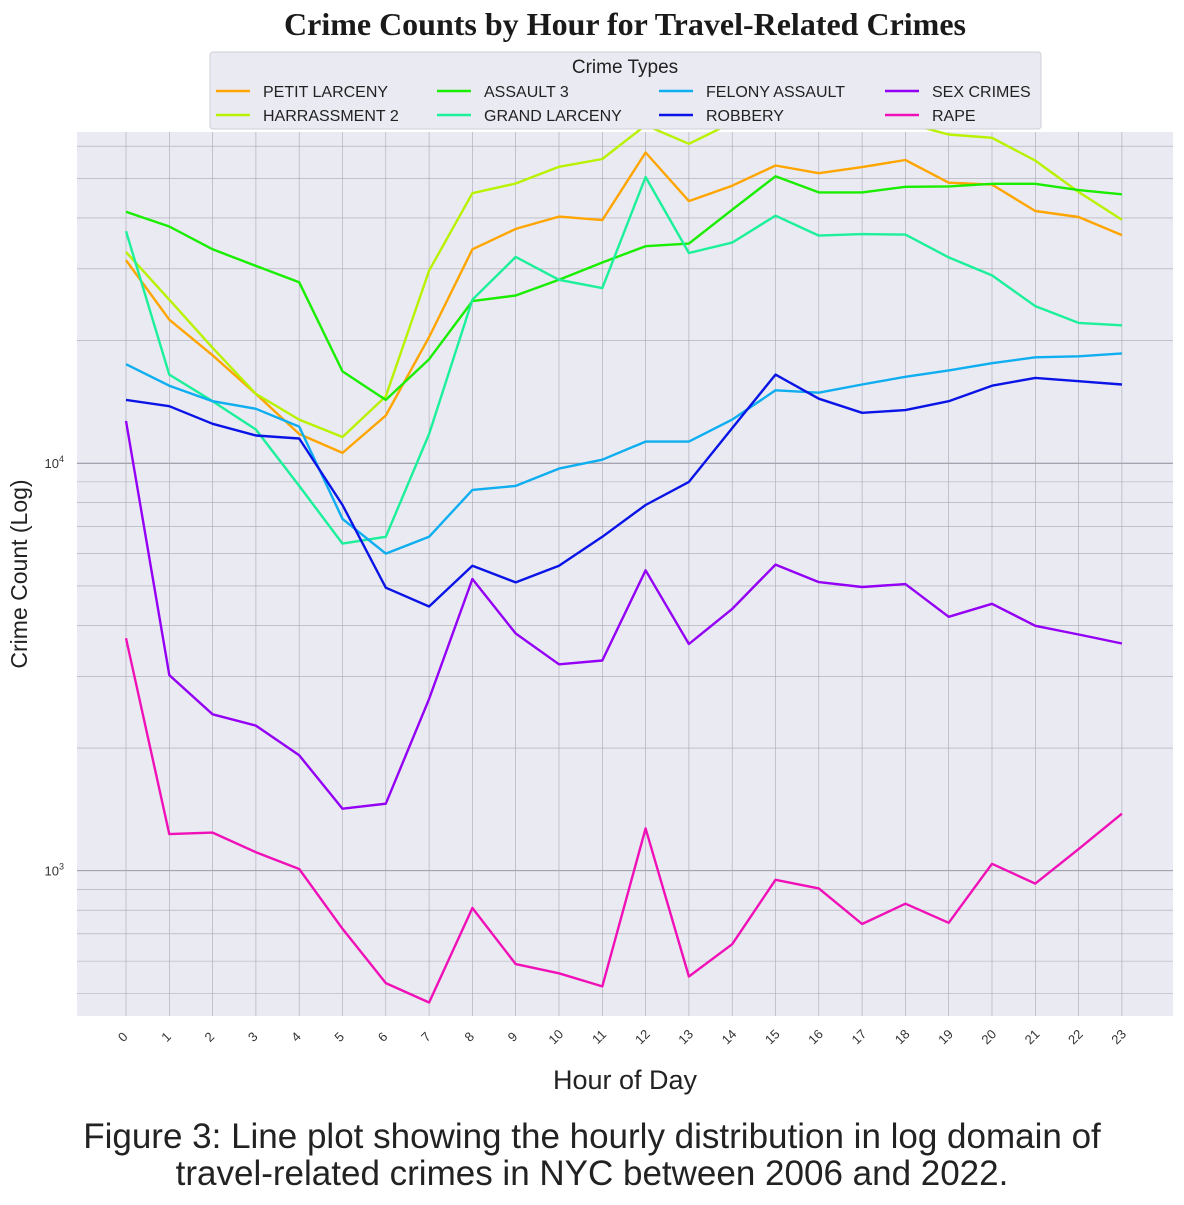 Image resolution: width=1184 pixels, height=1205 pixels. What do you see at coordinates (685, 1036) in the screenshot?
I see `x-tick-label: 13` at bounding box center [685, 1036].